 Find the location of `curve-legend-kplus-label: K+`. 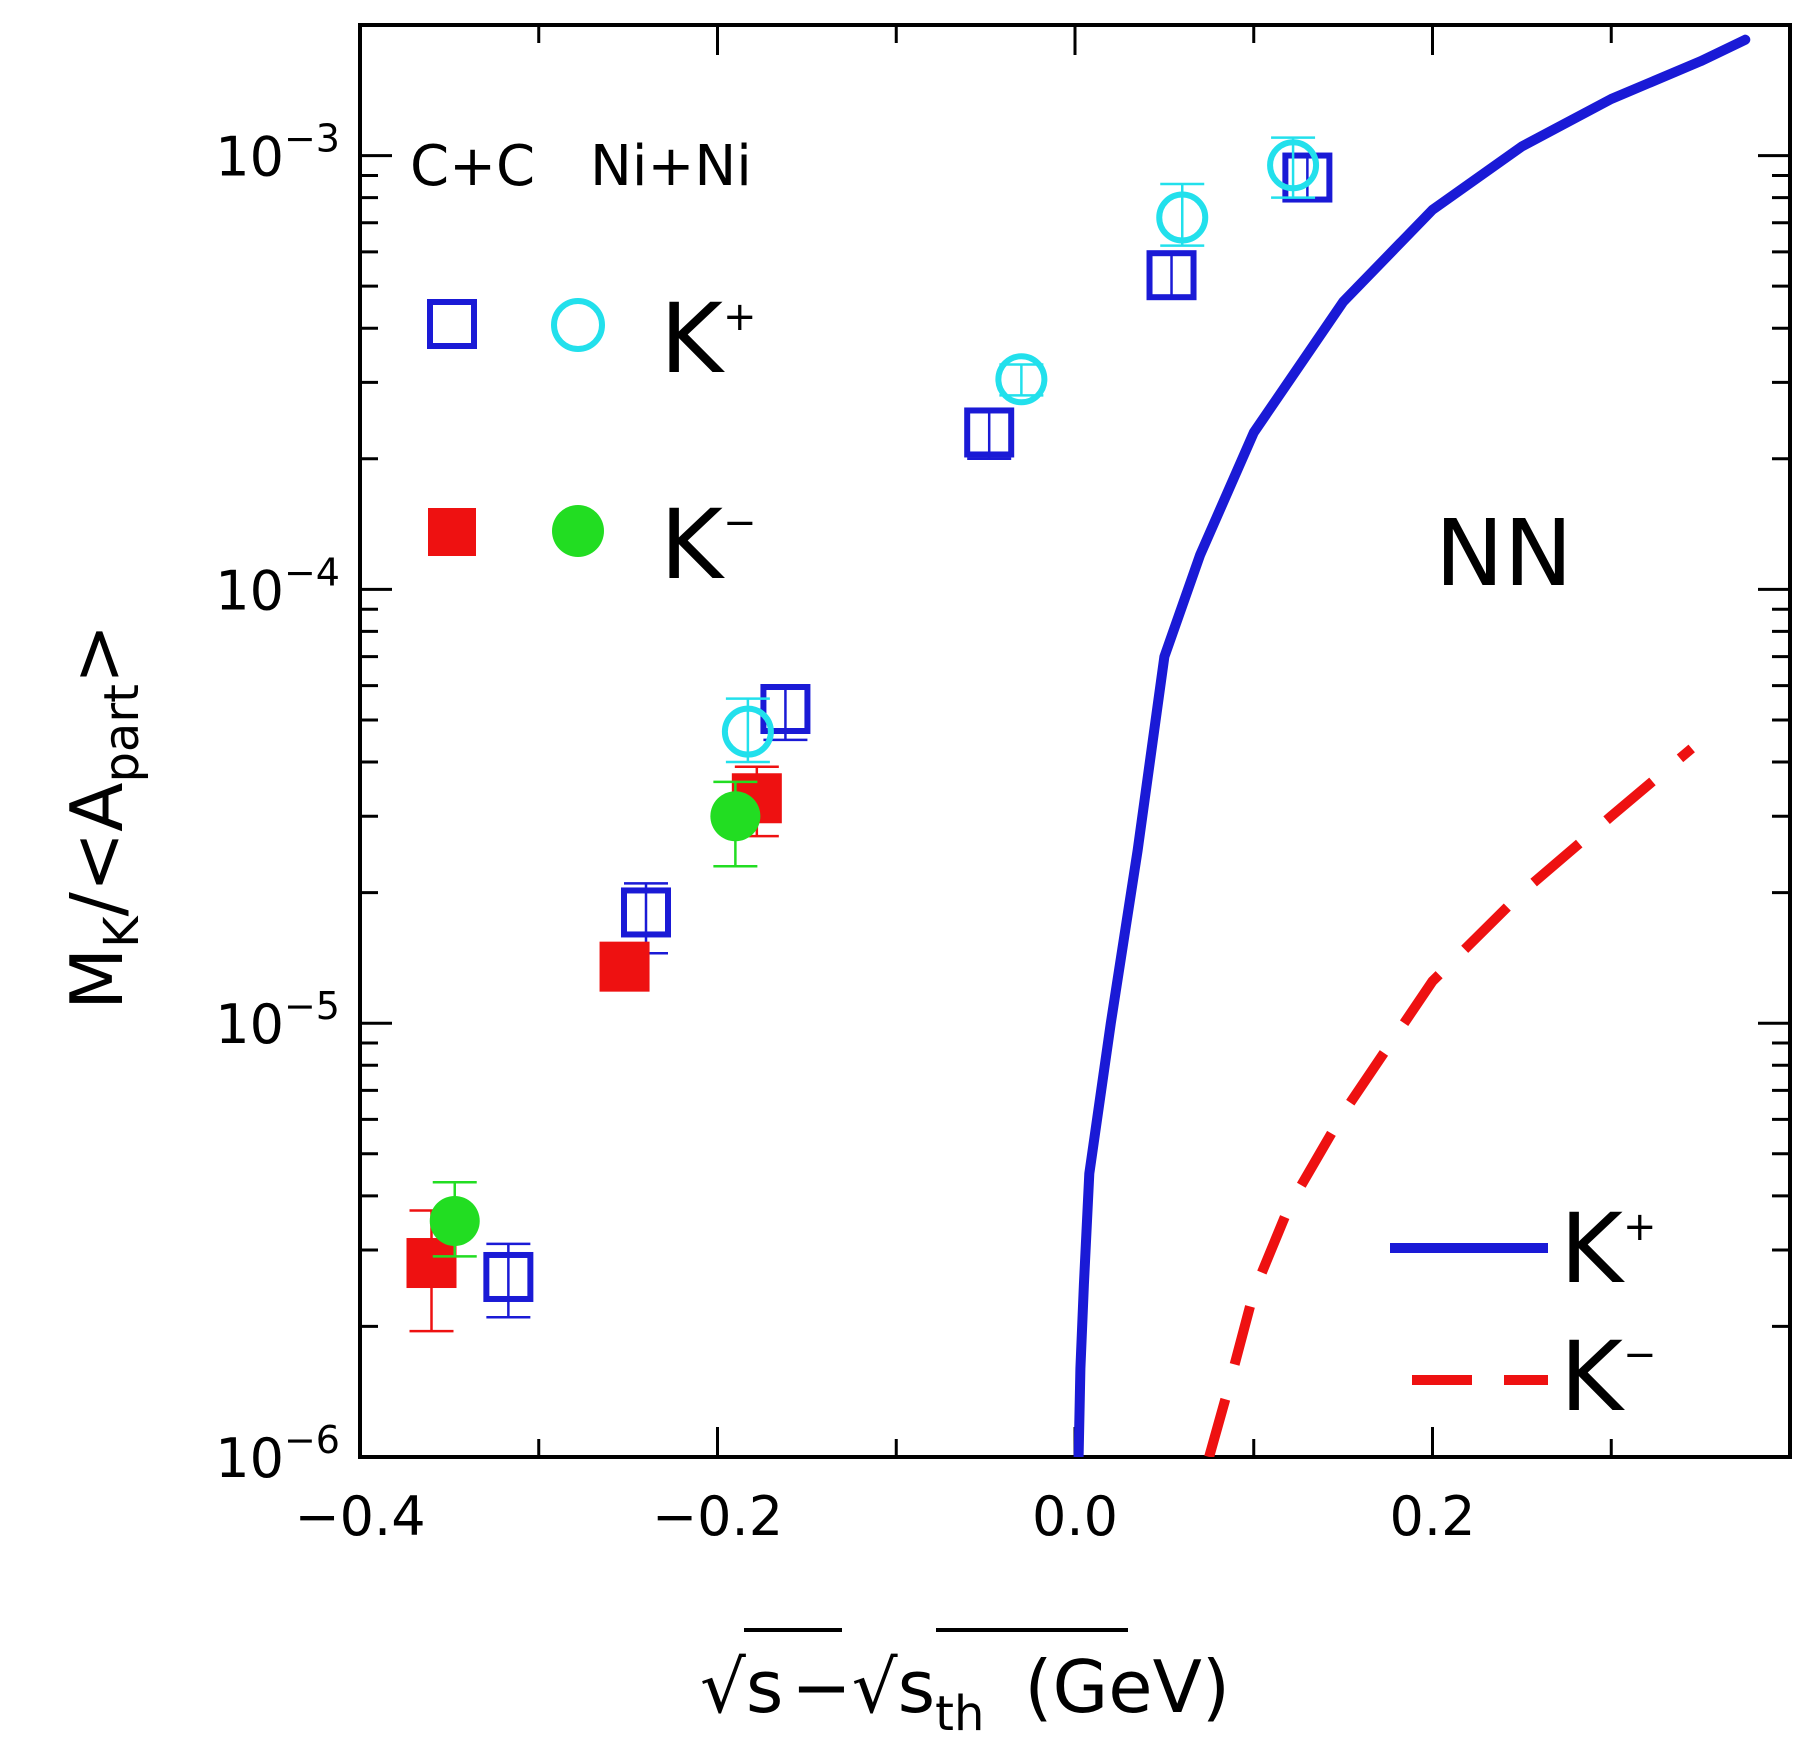

curve-legend-kplus-label: K+ is located at coordinates (1608, 1249).